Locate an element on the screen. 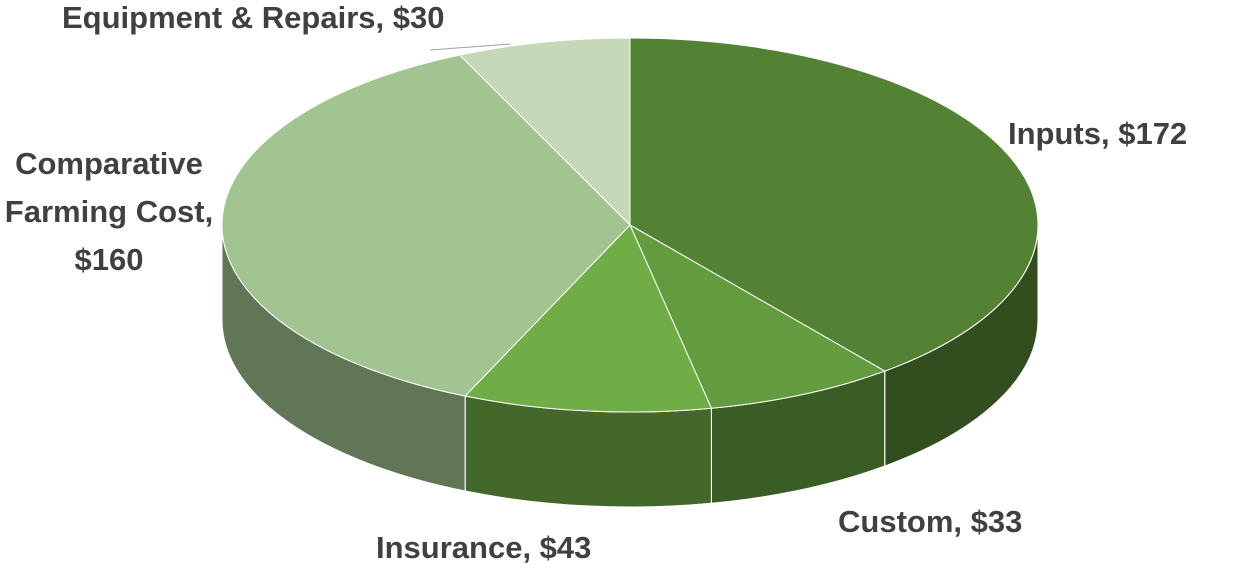 The height and width of the screenshot is (572, 1238). data-label: Comparative Farming Cost, $160 is located at coordinates (109, 211).